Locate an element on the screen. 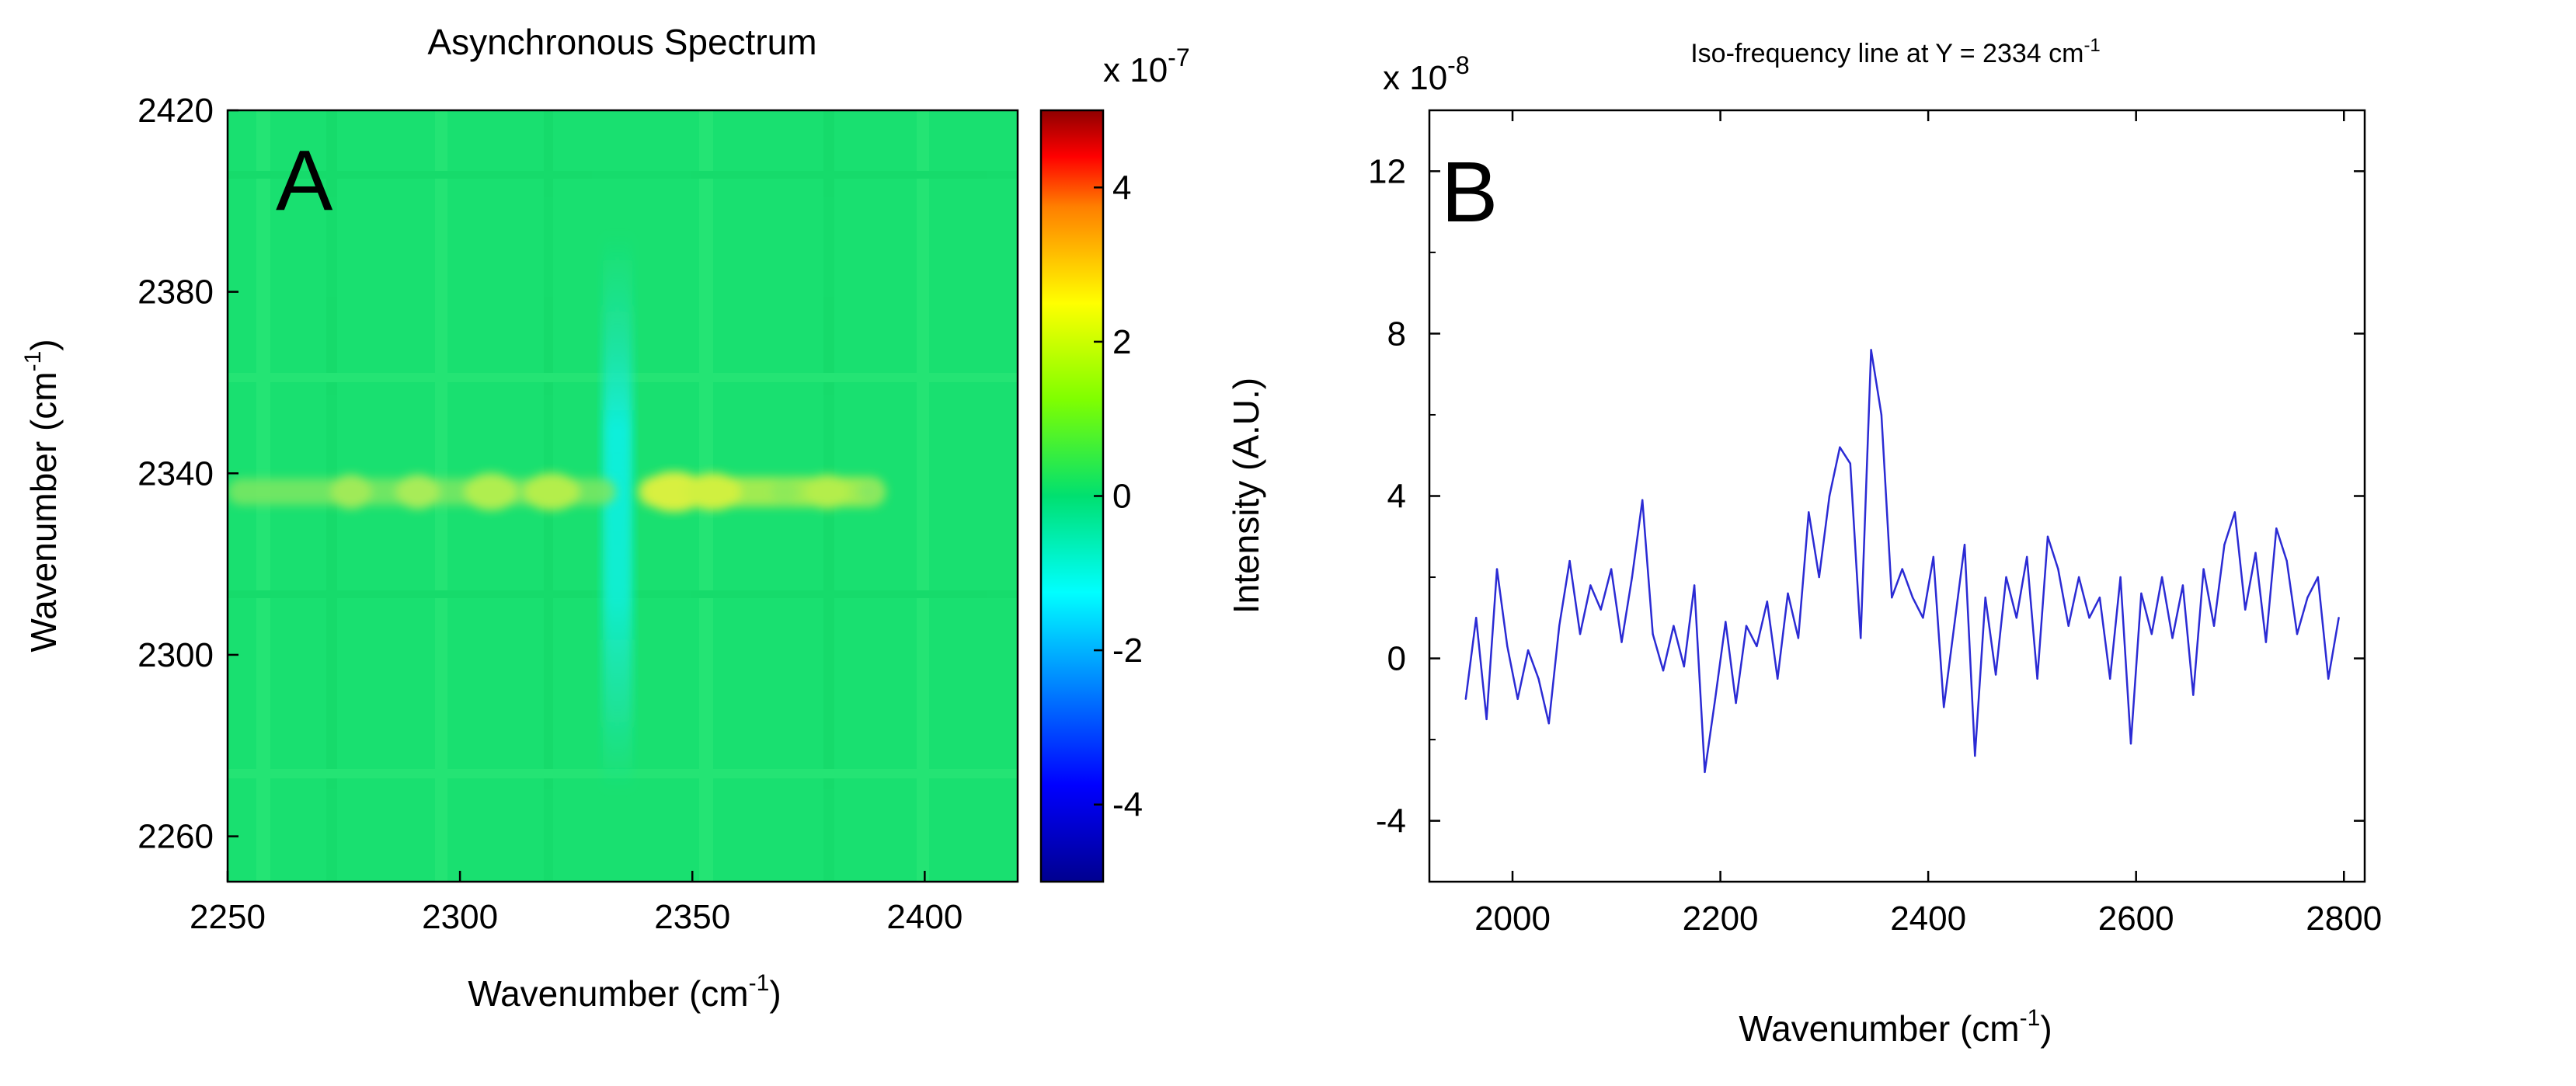 Image resolution: width=2576 pixels, height=1086 pixels. colorbar-exponent-sup: -7 is located at coordinates (1178, 57).